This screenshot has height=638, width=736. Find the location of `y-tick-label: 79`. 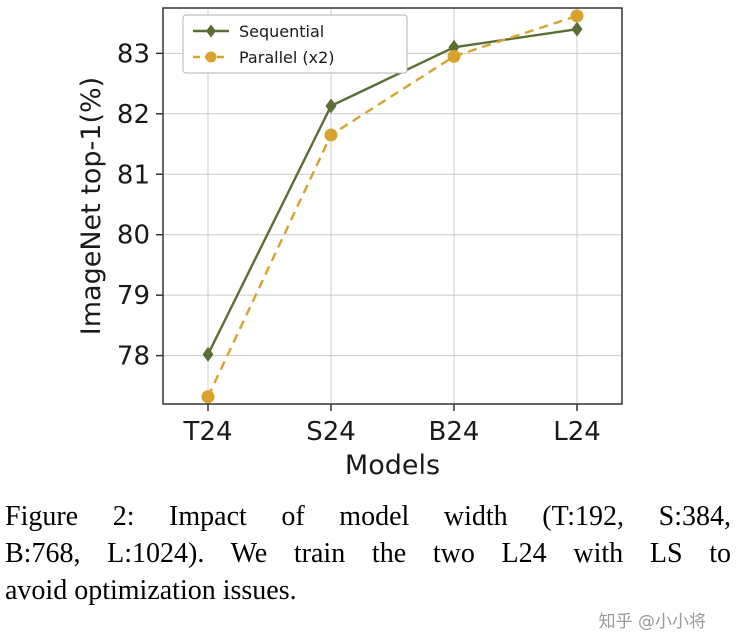

y-tick-label: 79 is located at coordinates (133, 296).